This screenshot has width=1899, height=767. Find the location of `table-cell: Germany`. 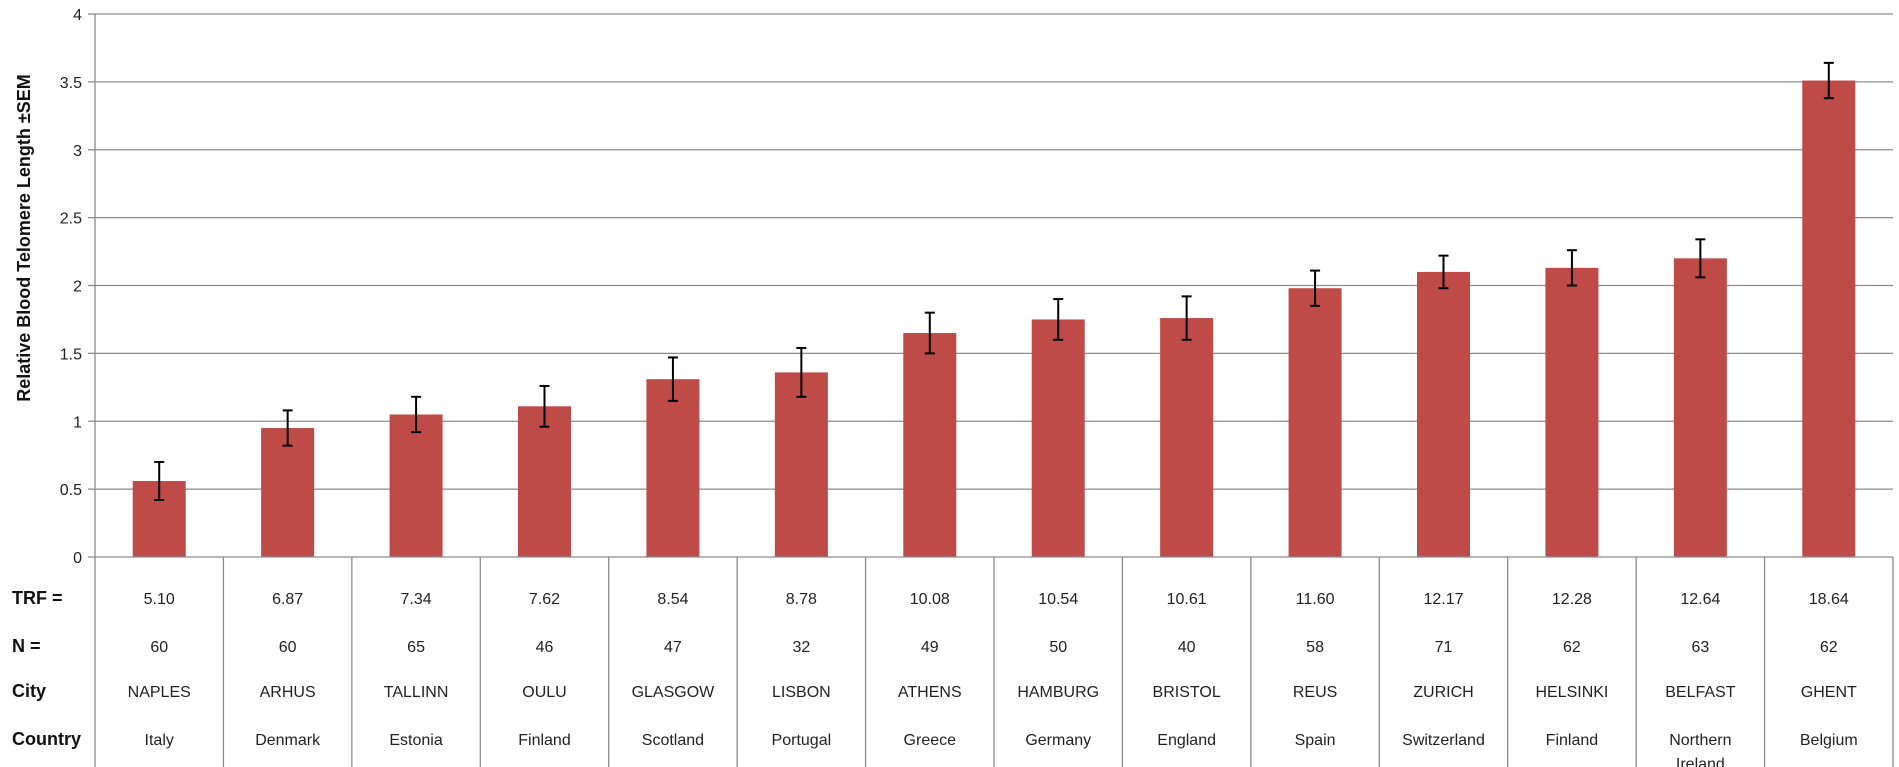

table-cell: Germany is located at coordinates (1058, 740).